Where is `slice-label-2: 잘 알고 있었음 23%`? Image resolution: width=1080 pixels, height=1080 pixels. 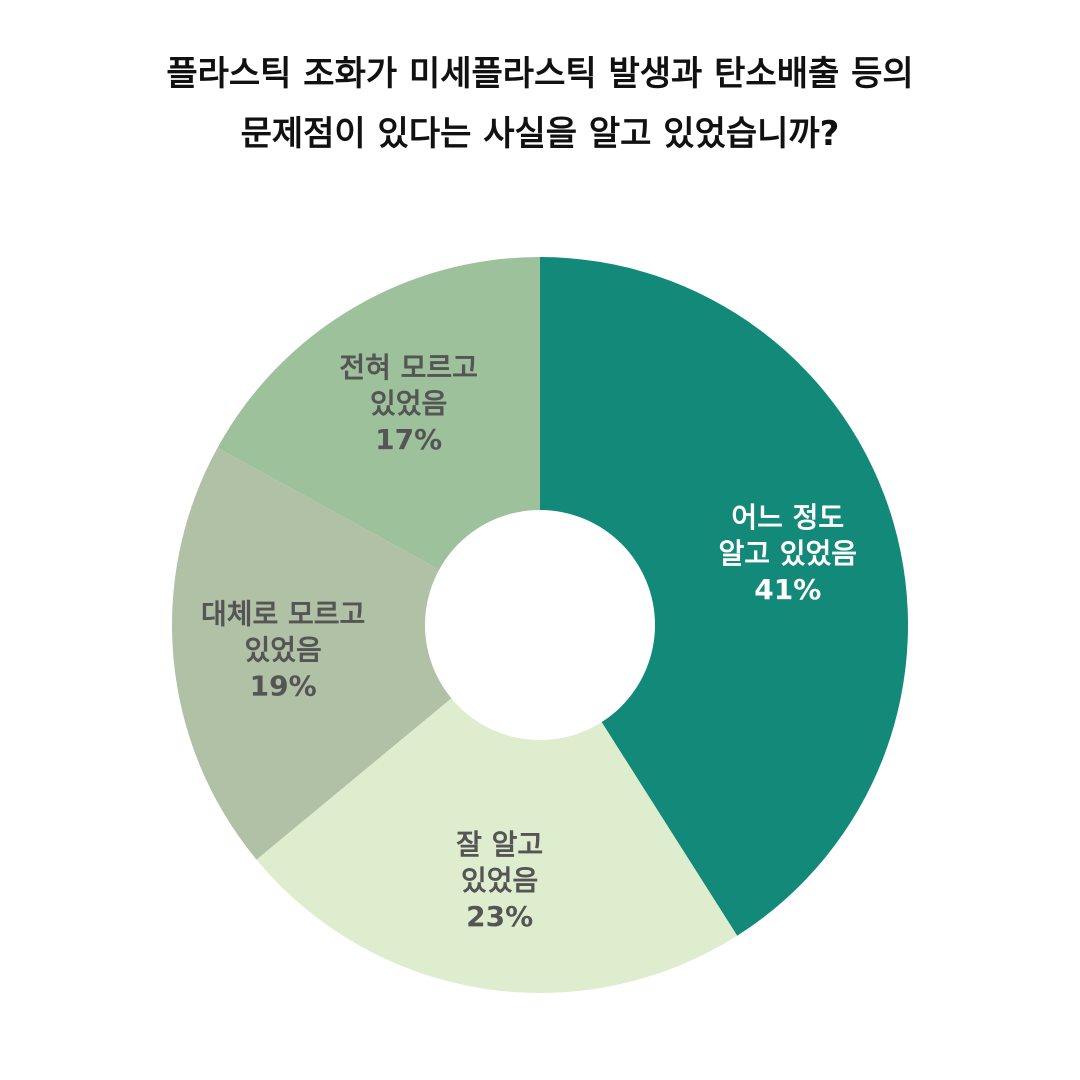 slice-label-2: 잘 알고 있었음 23% is located at coordinates (499, 880).